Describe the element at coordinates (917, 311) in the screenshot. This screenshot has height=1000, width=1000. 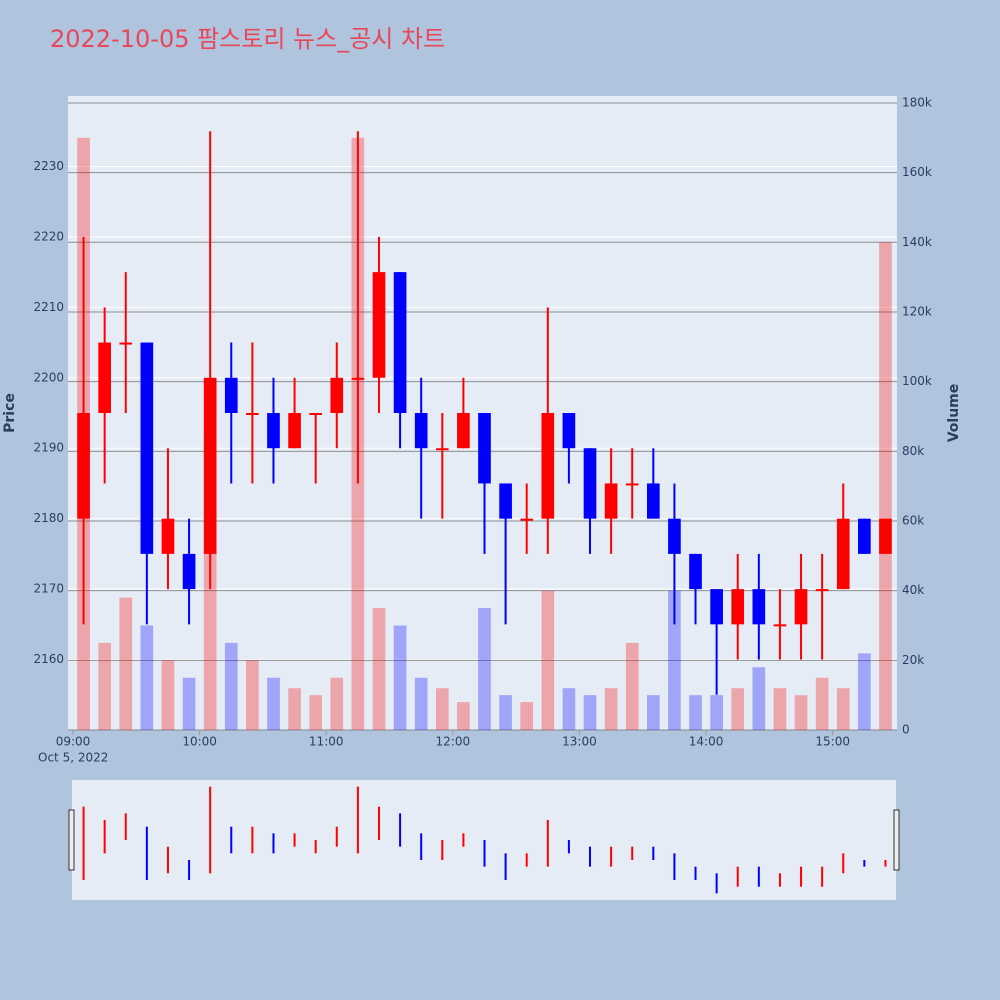
I see `y2-tick-label: 120k` at that location.